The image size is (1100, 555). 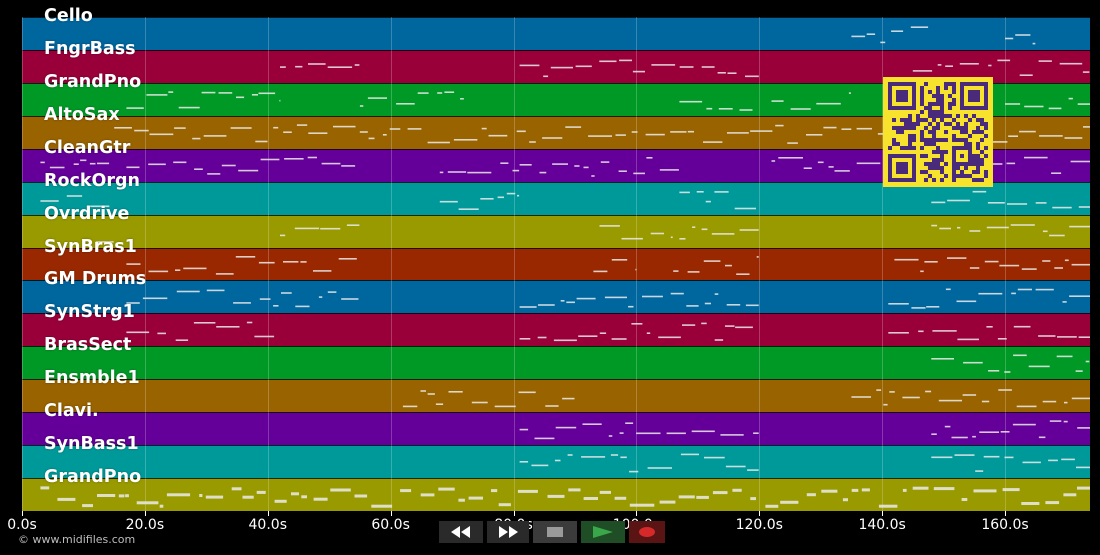 I want to click on record-button, so click(x=647, y=532).